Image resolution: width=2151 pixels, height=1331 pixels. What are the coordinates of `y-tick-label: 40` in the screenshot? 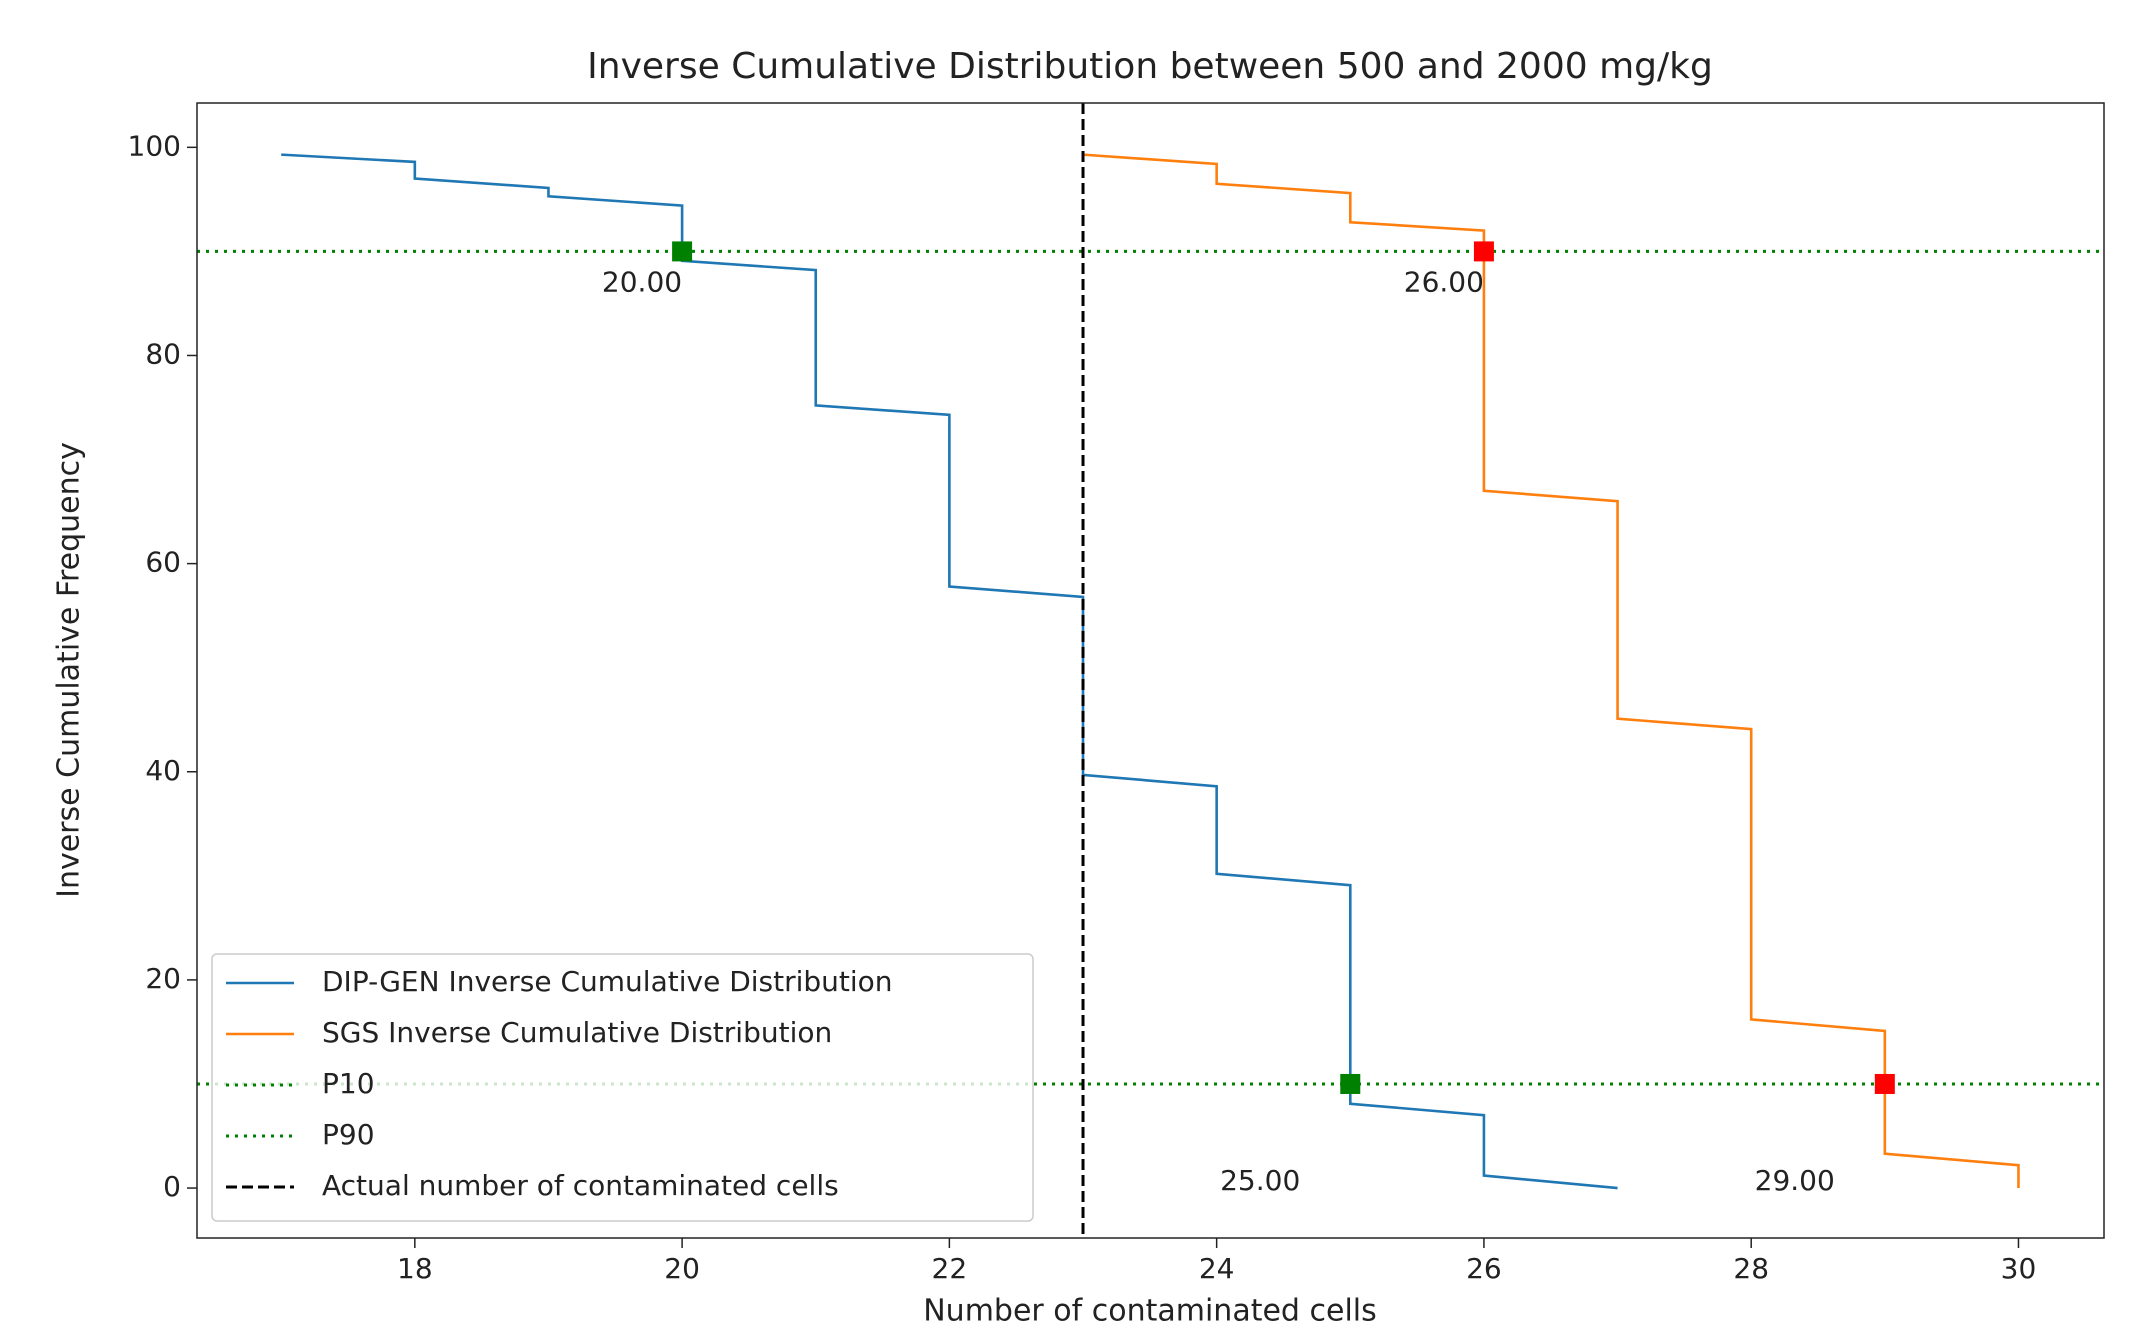 It's located at (163, 770).